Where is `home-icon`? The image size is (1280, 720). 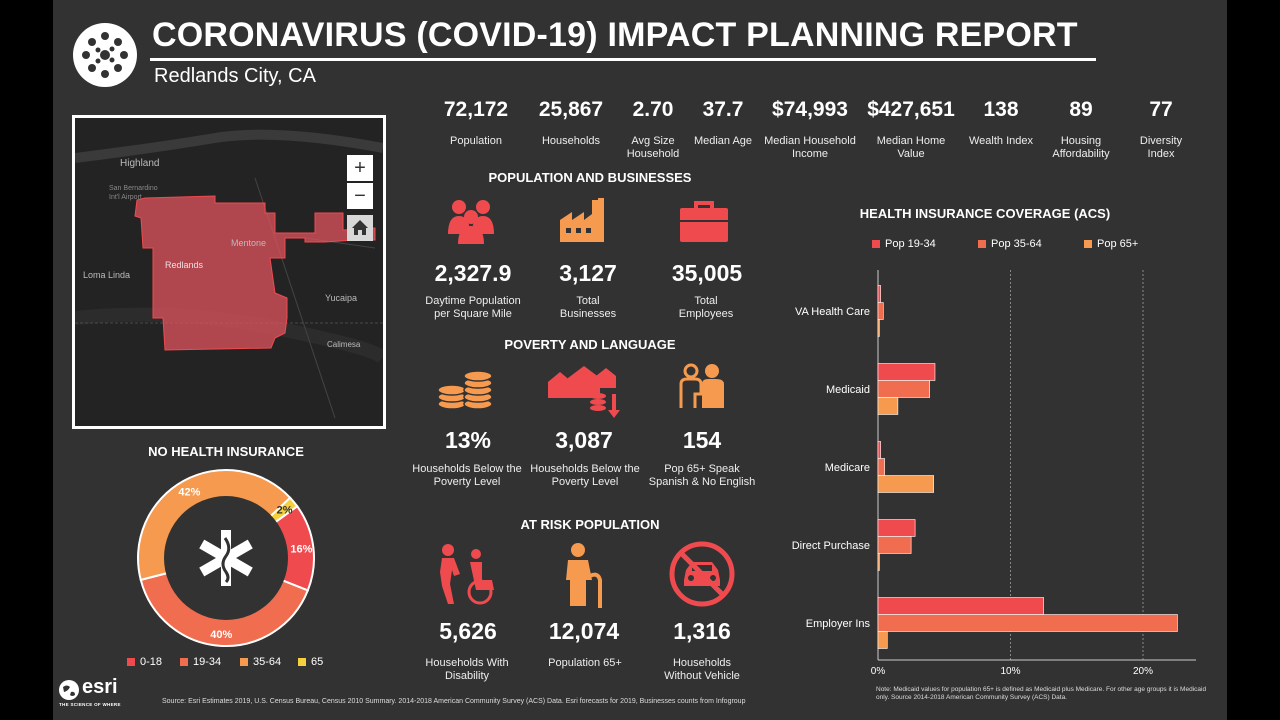 home-icon is located at coordinates (360, 227).